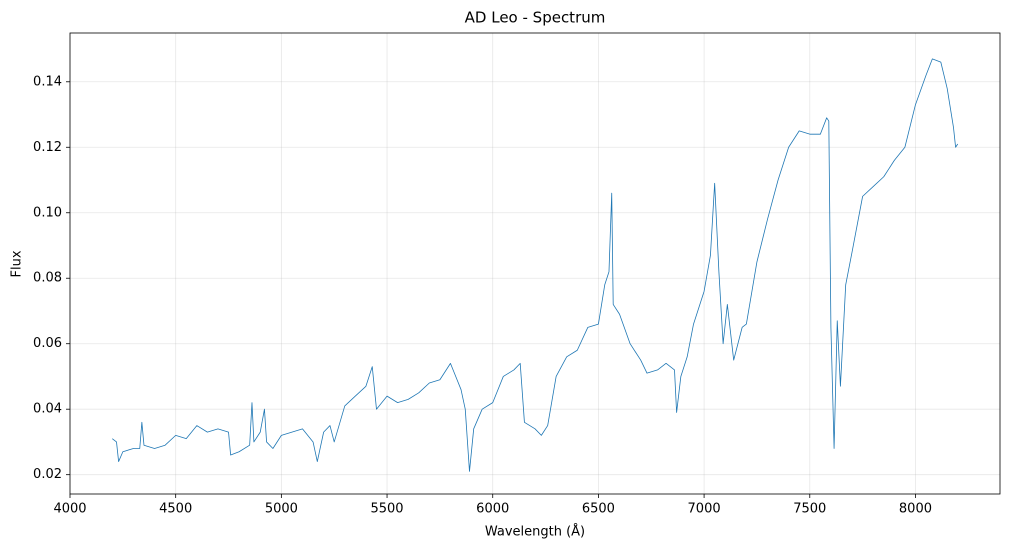 This screenshot has height=549, width=1010. I want to click on x-tick-label: 5000, so click(281, 509).